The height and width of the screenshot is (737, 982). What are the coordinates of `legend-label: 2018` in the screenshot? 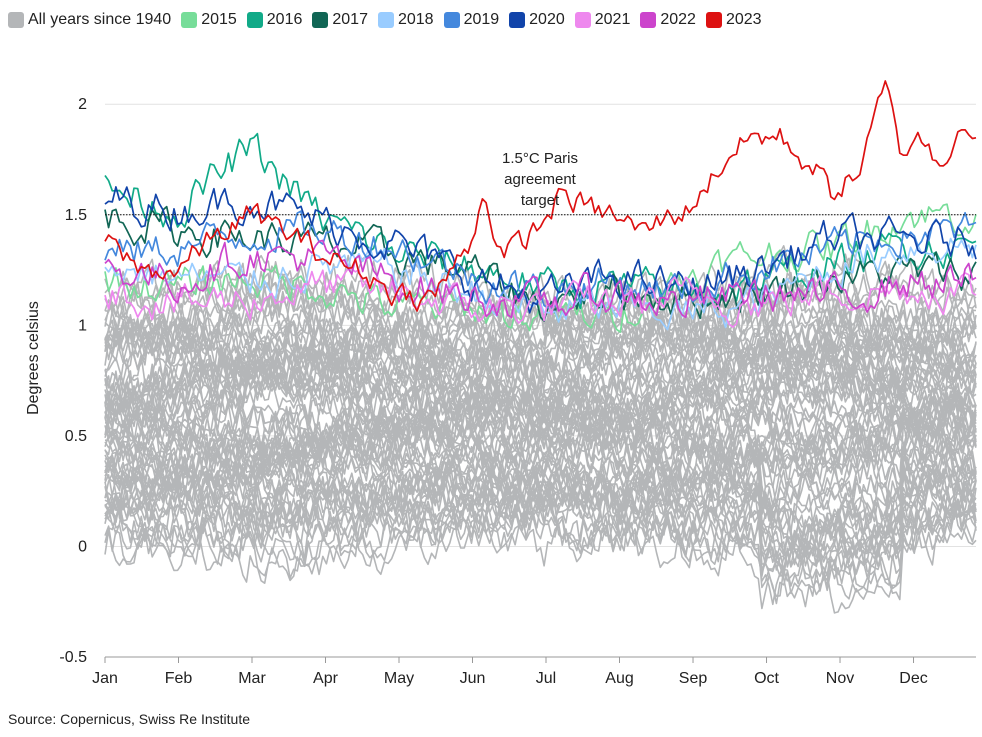 It's located at (415, 19).